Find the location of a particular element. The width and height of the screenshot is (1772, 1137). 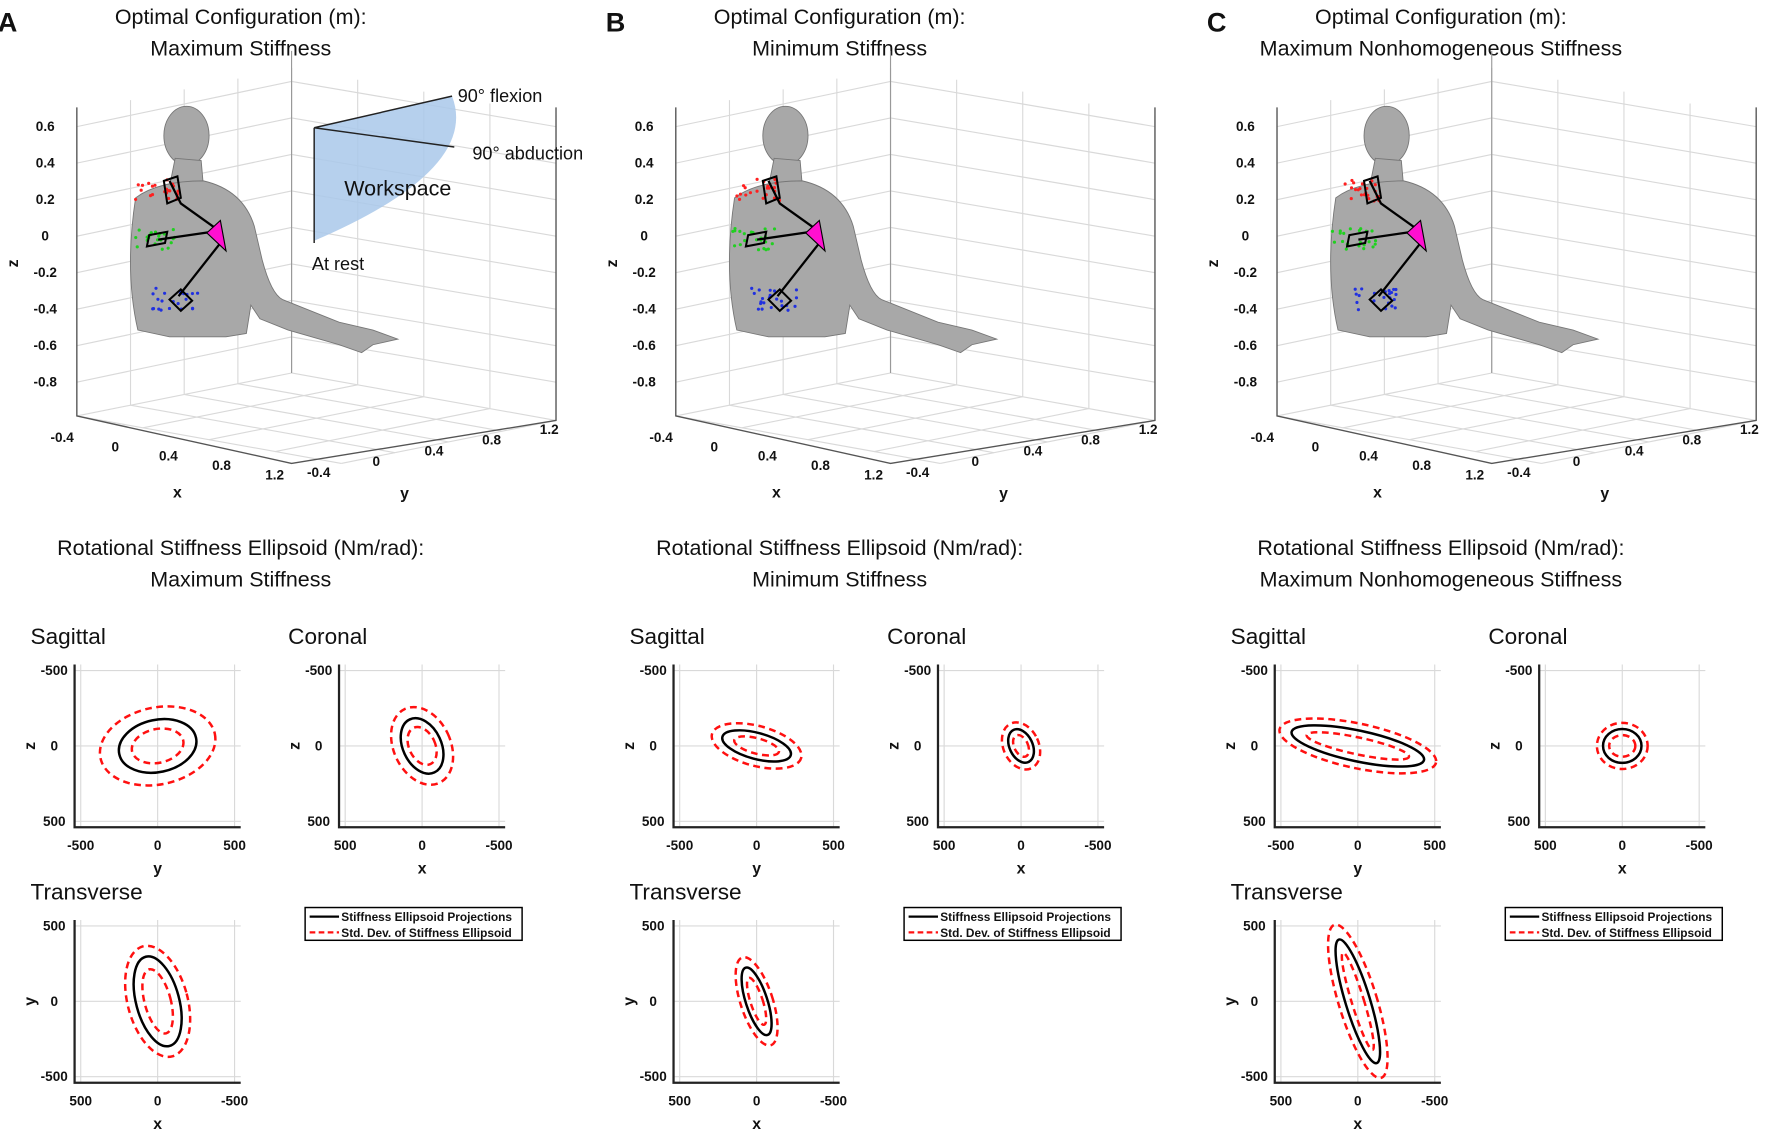

z-tick-label: 0.6 is located at coordinates (1245, 126).